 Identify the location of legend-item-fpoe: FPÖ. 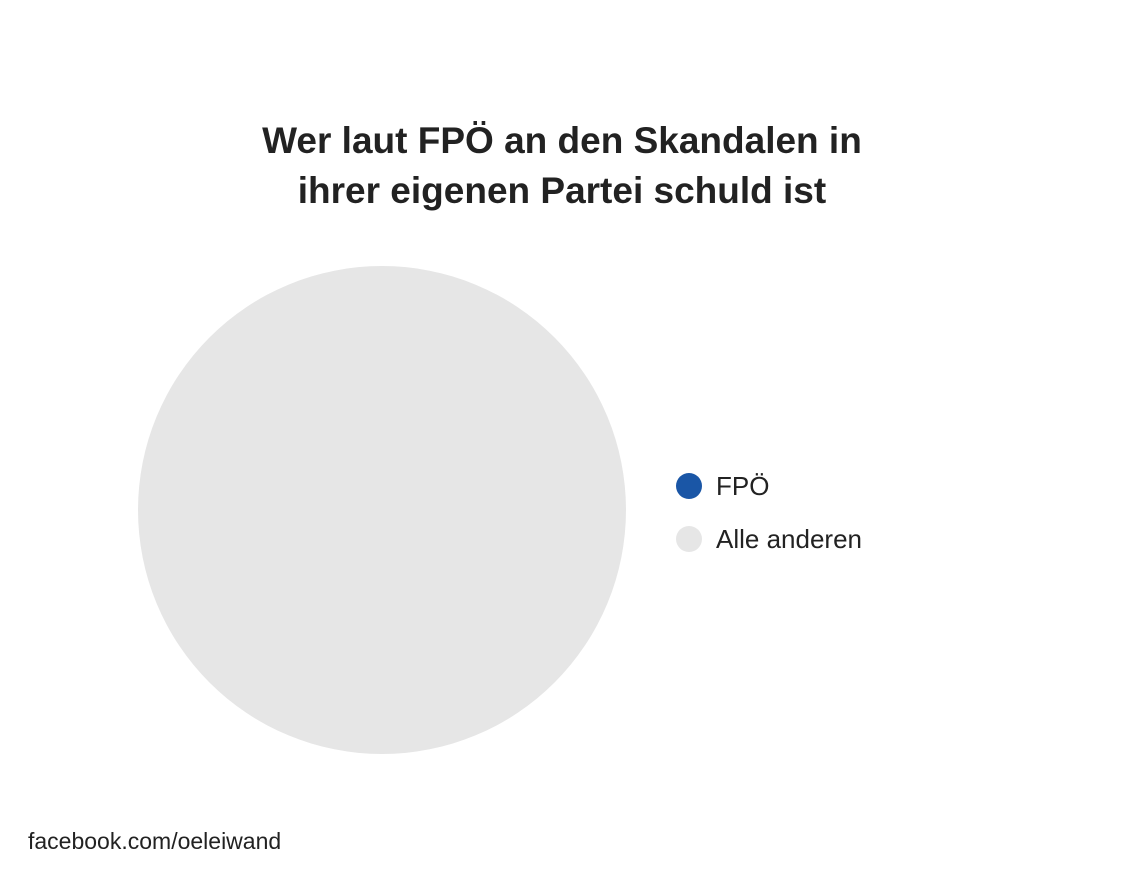
(769, 486).